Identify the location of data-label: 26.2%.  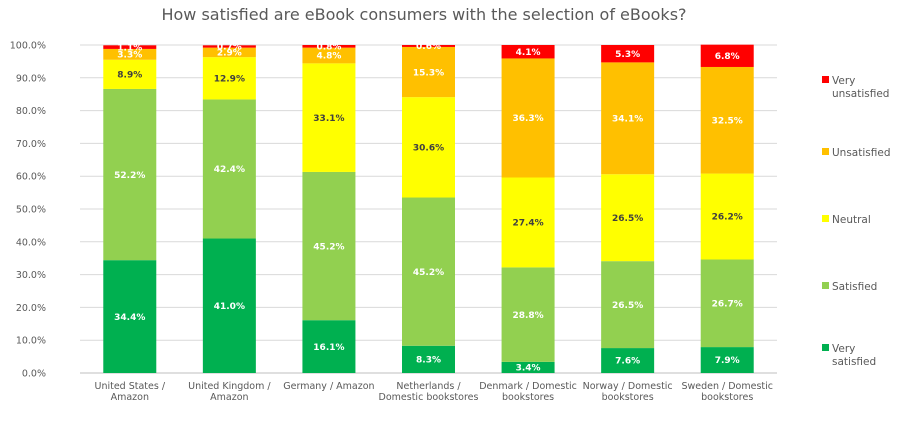
(727, 218).